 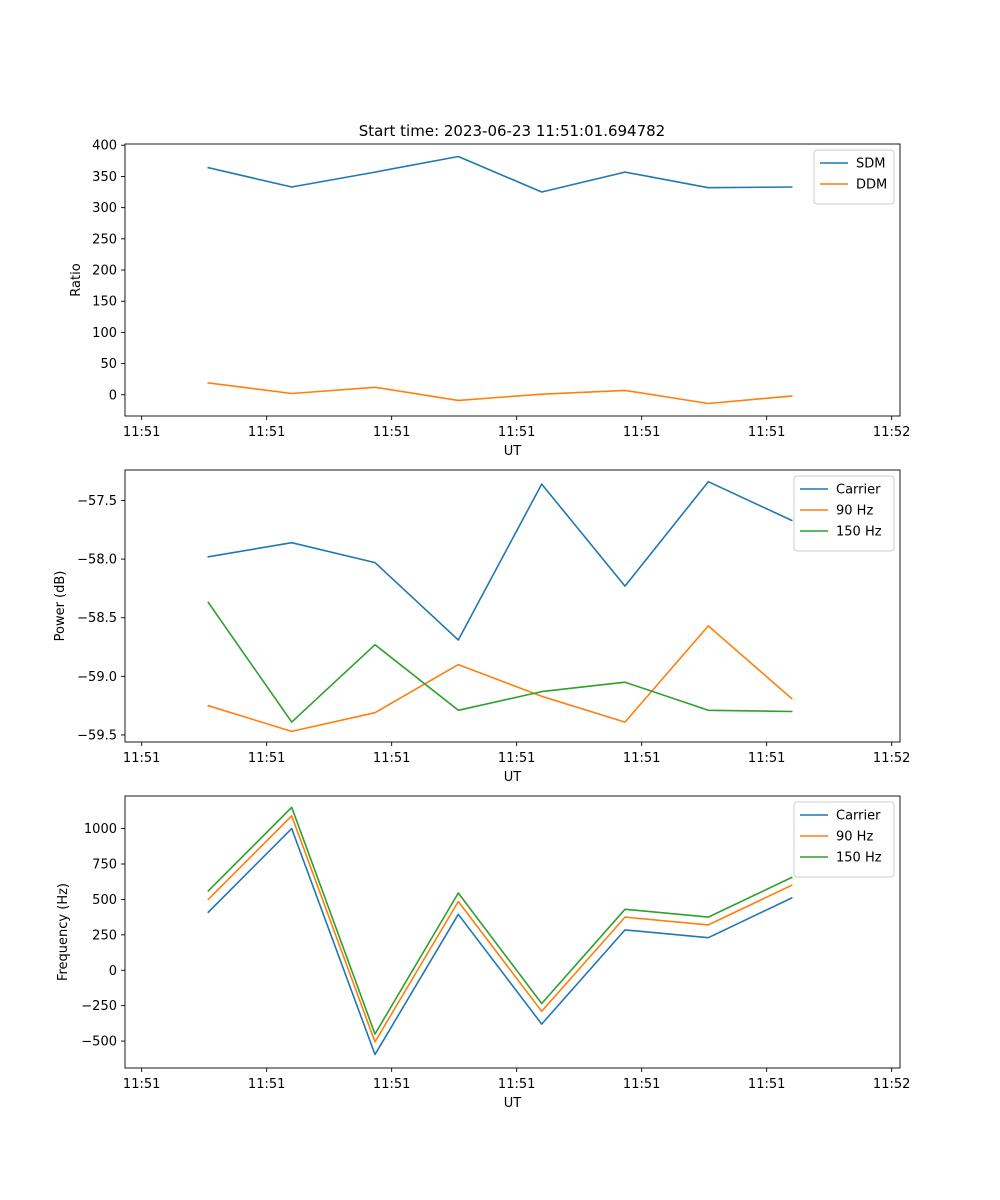 I want to click on y-tick-label: −500, so click(x=99, y=1042).